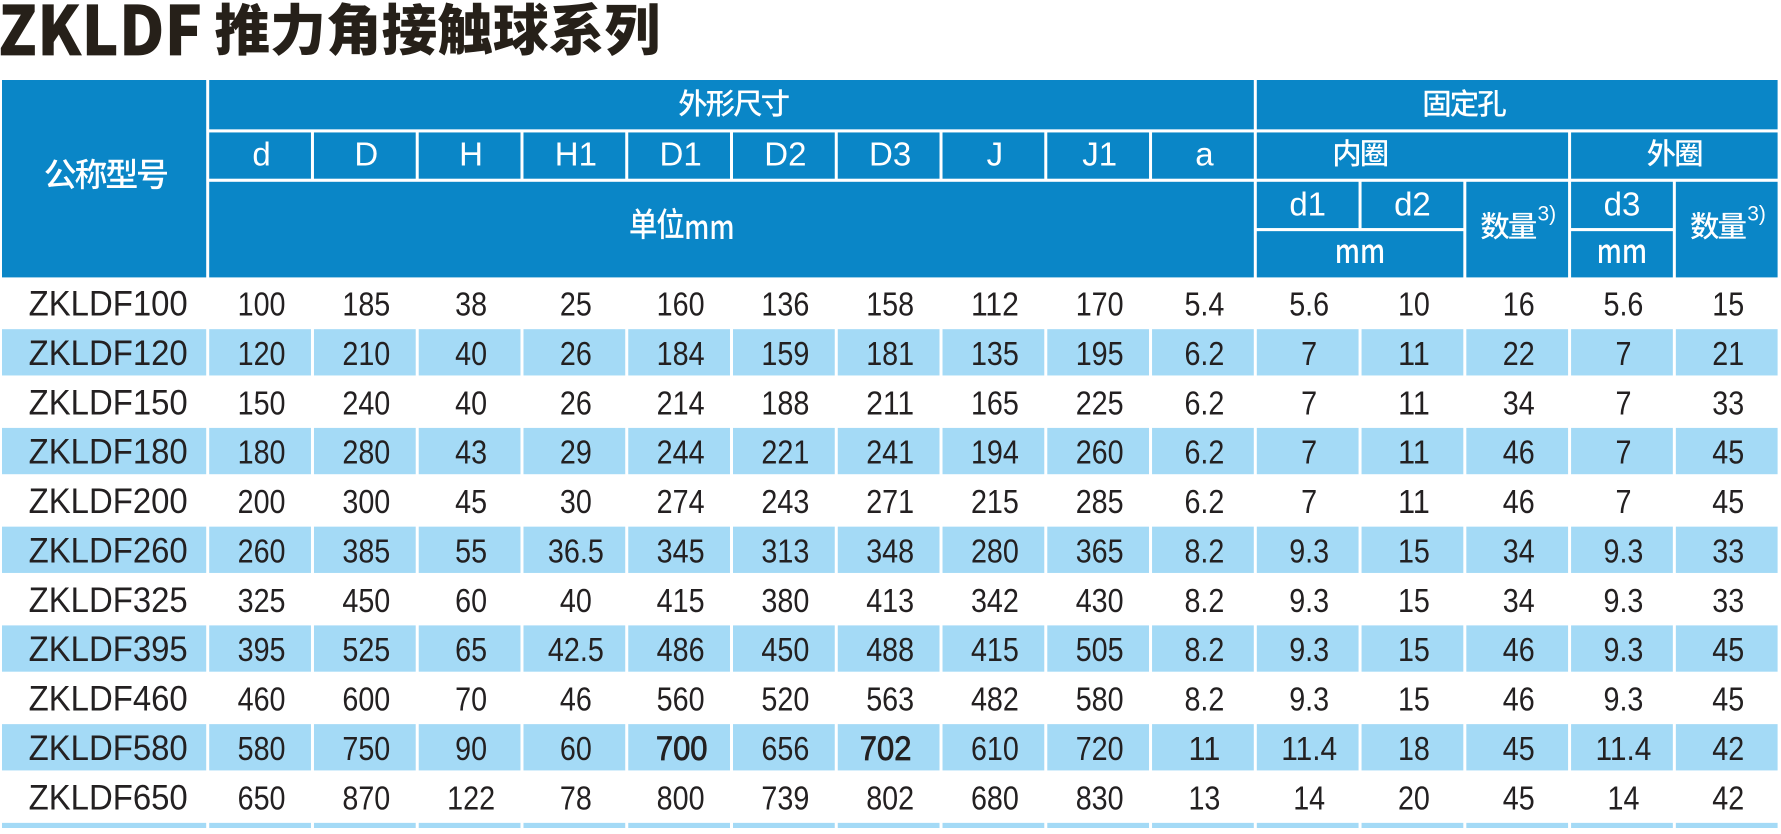 The width and height of the screenshot is (1781, 834). I want to click on svg-text: 700, so click(682, 749).